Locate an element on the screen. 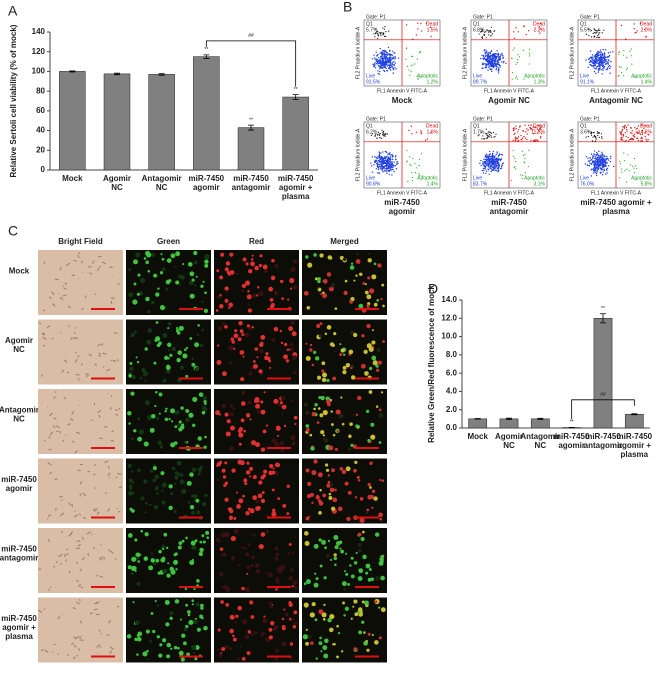 This screenshot has height=674, width=660. error-bar is located at coordinates (161, 74).